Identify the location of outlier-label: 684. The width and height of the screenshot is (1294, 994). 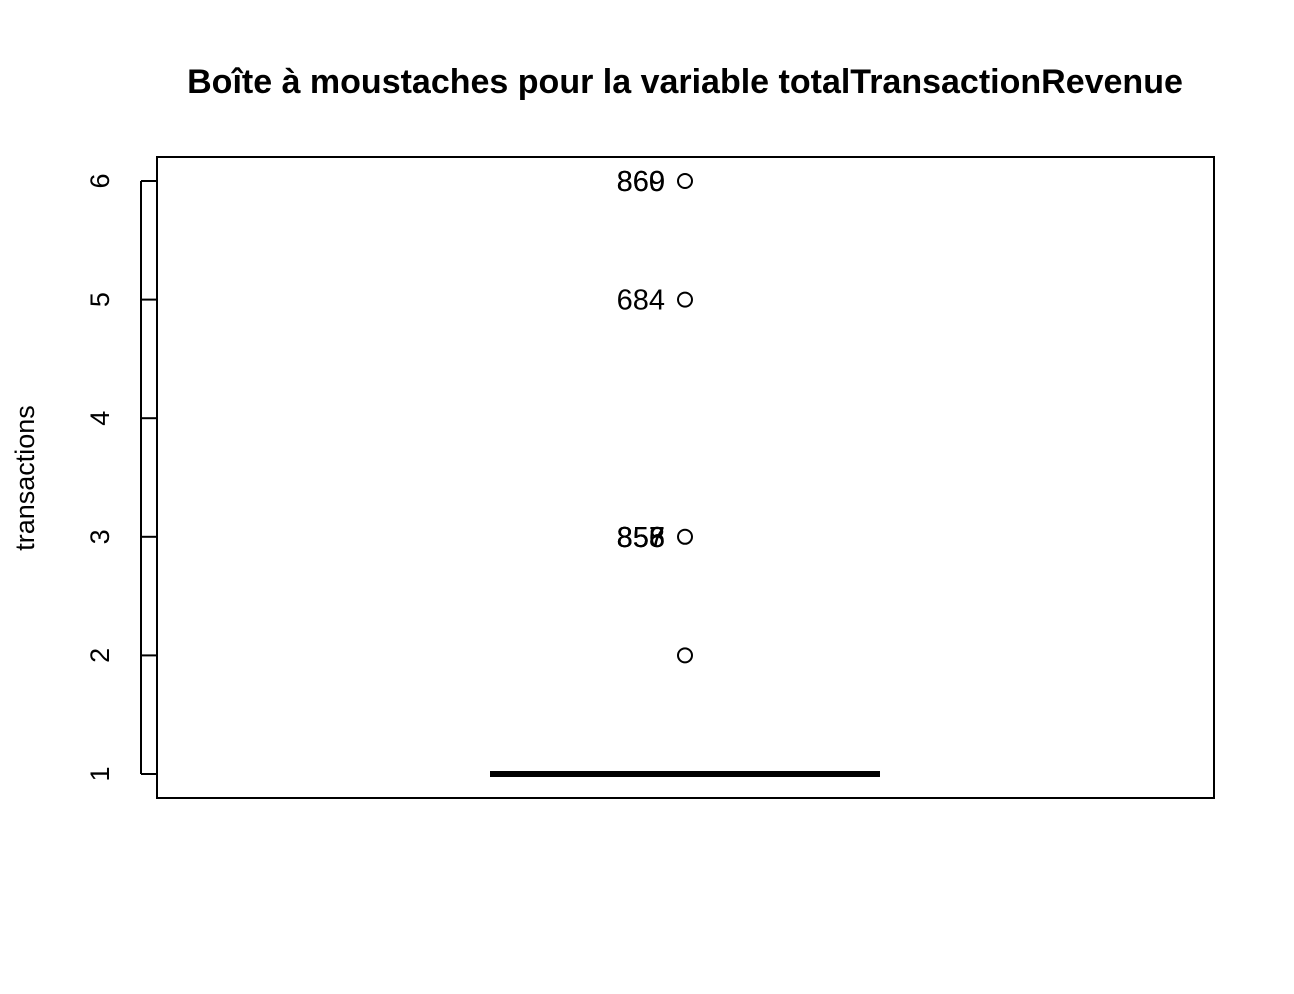
(641, 301).